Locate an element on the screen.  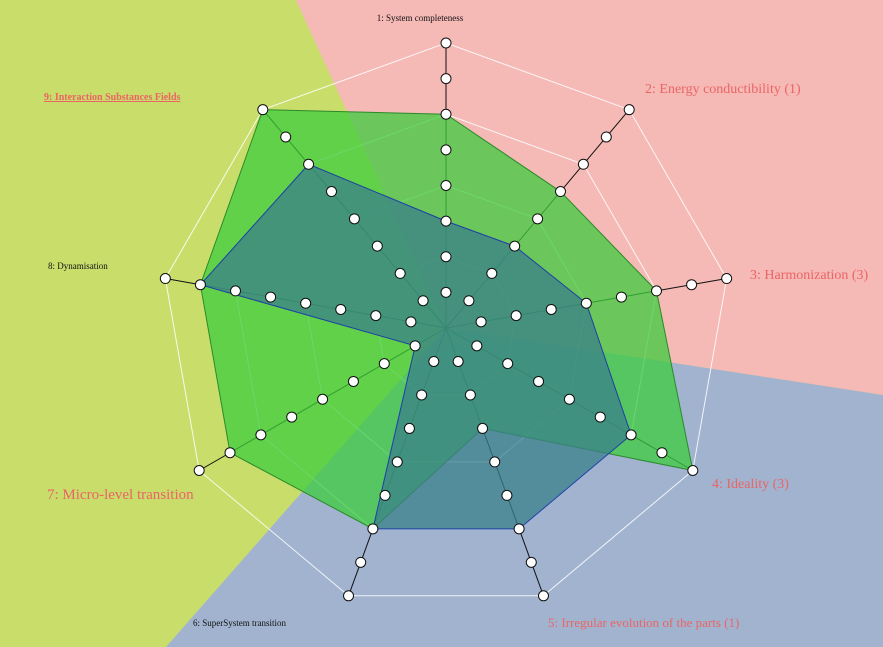
axis-label-7: 7: Micro-level transition is located at coordinates (120, 495).